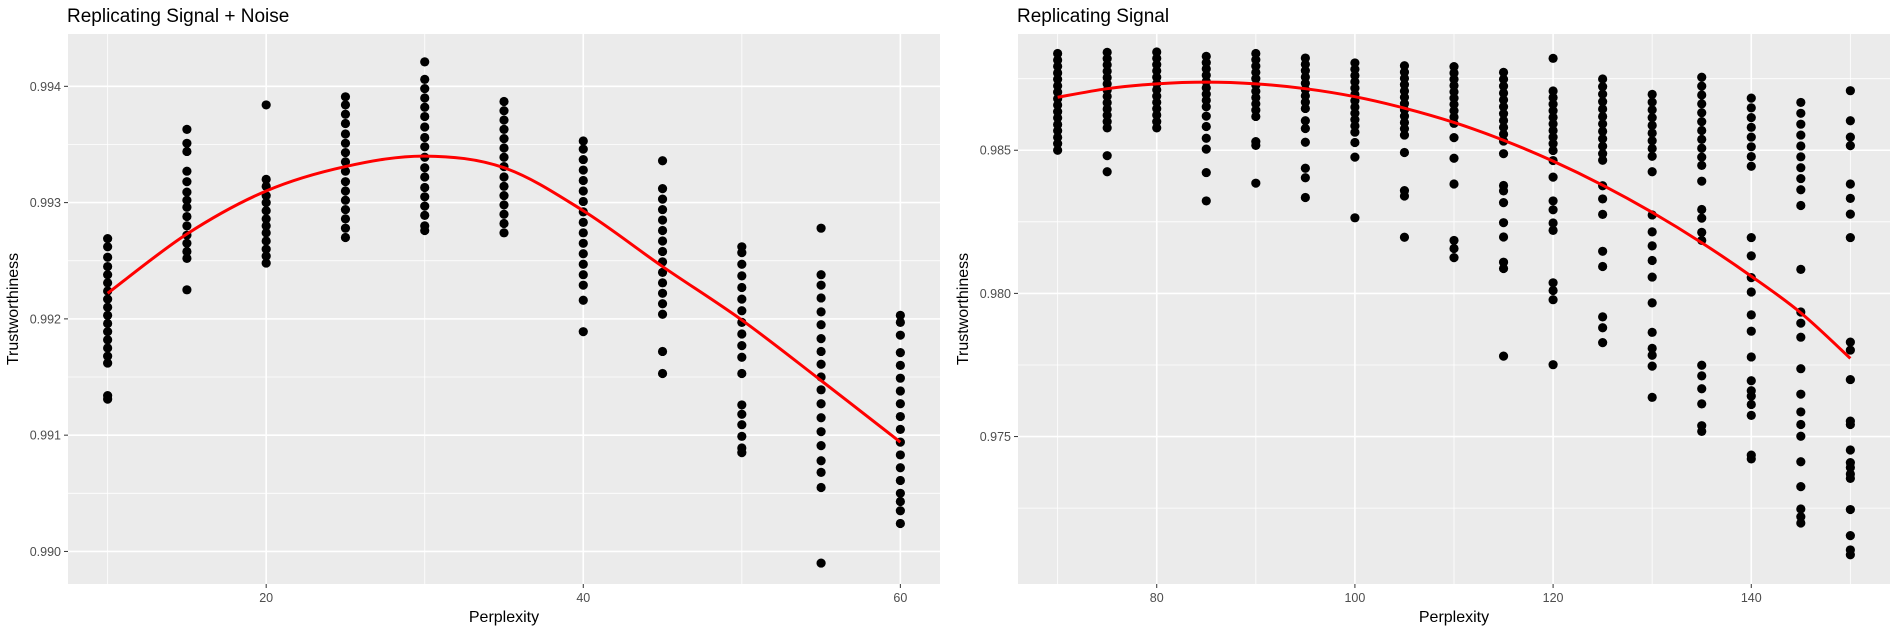 Image resolution: width=1900 pixels, height=633 pixels. Describe the element at coordinates (1157, 598) in the screenshot. I see `x-tick-label: 80` at that location.